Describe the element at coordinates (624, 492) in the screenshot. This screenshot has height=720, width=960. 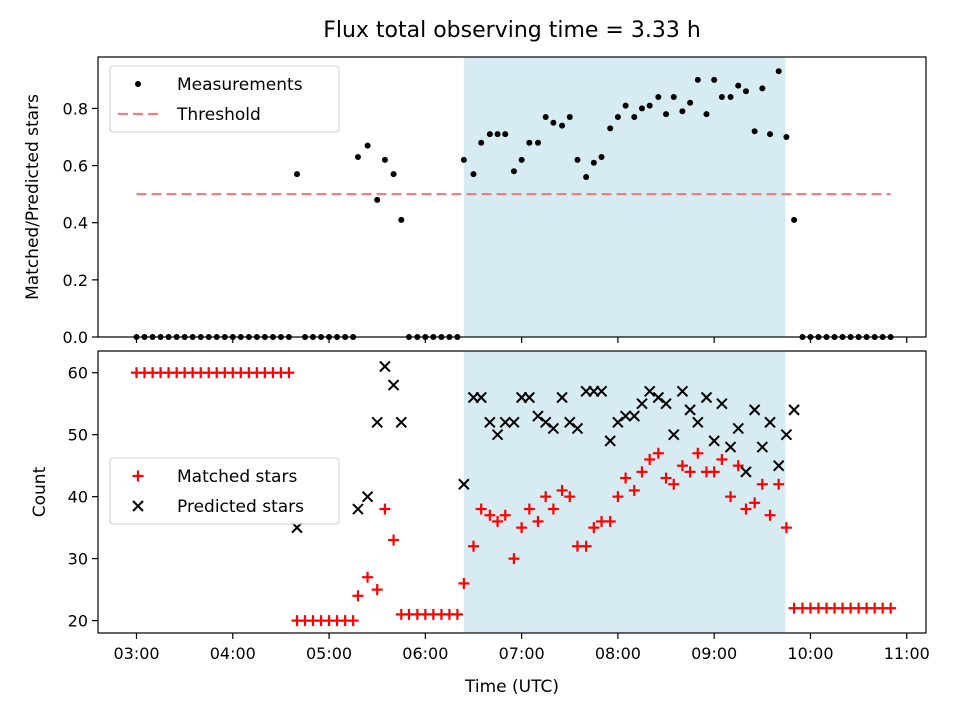
I see `observing-window-bottom` at that location.